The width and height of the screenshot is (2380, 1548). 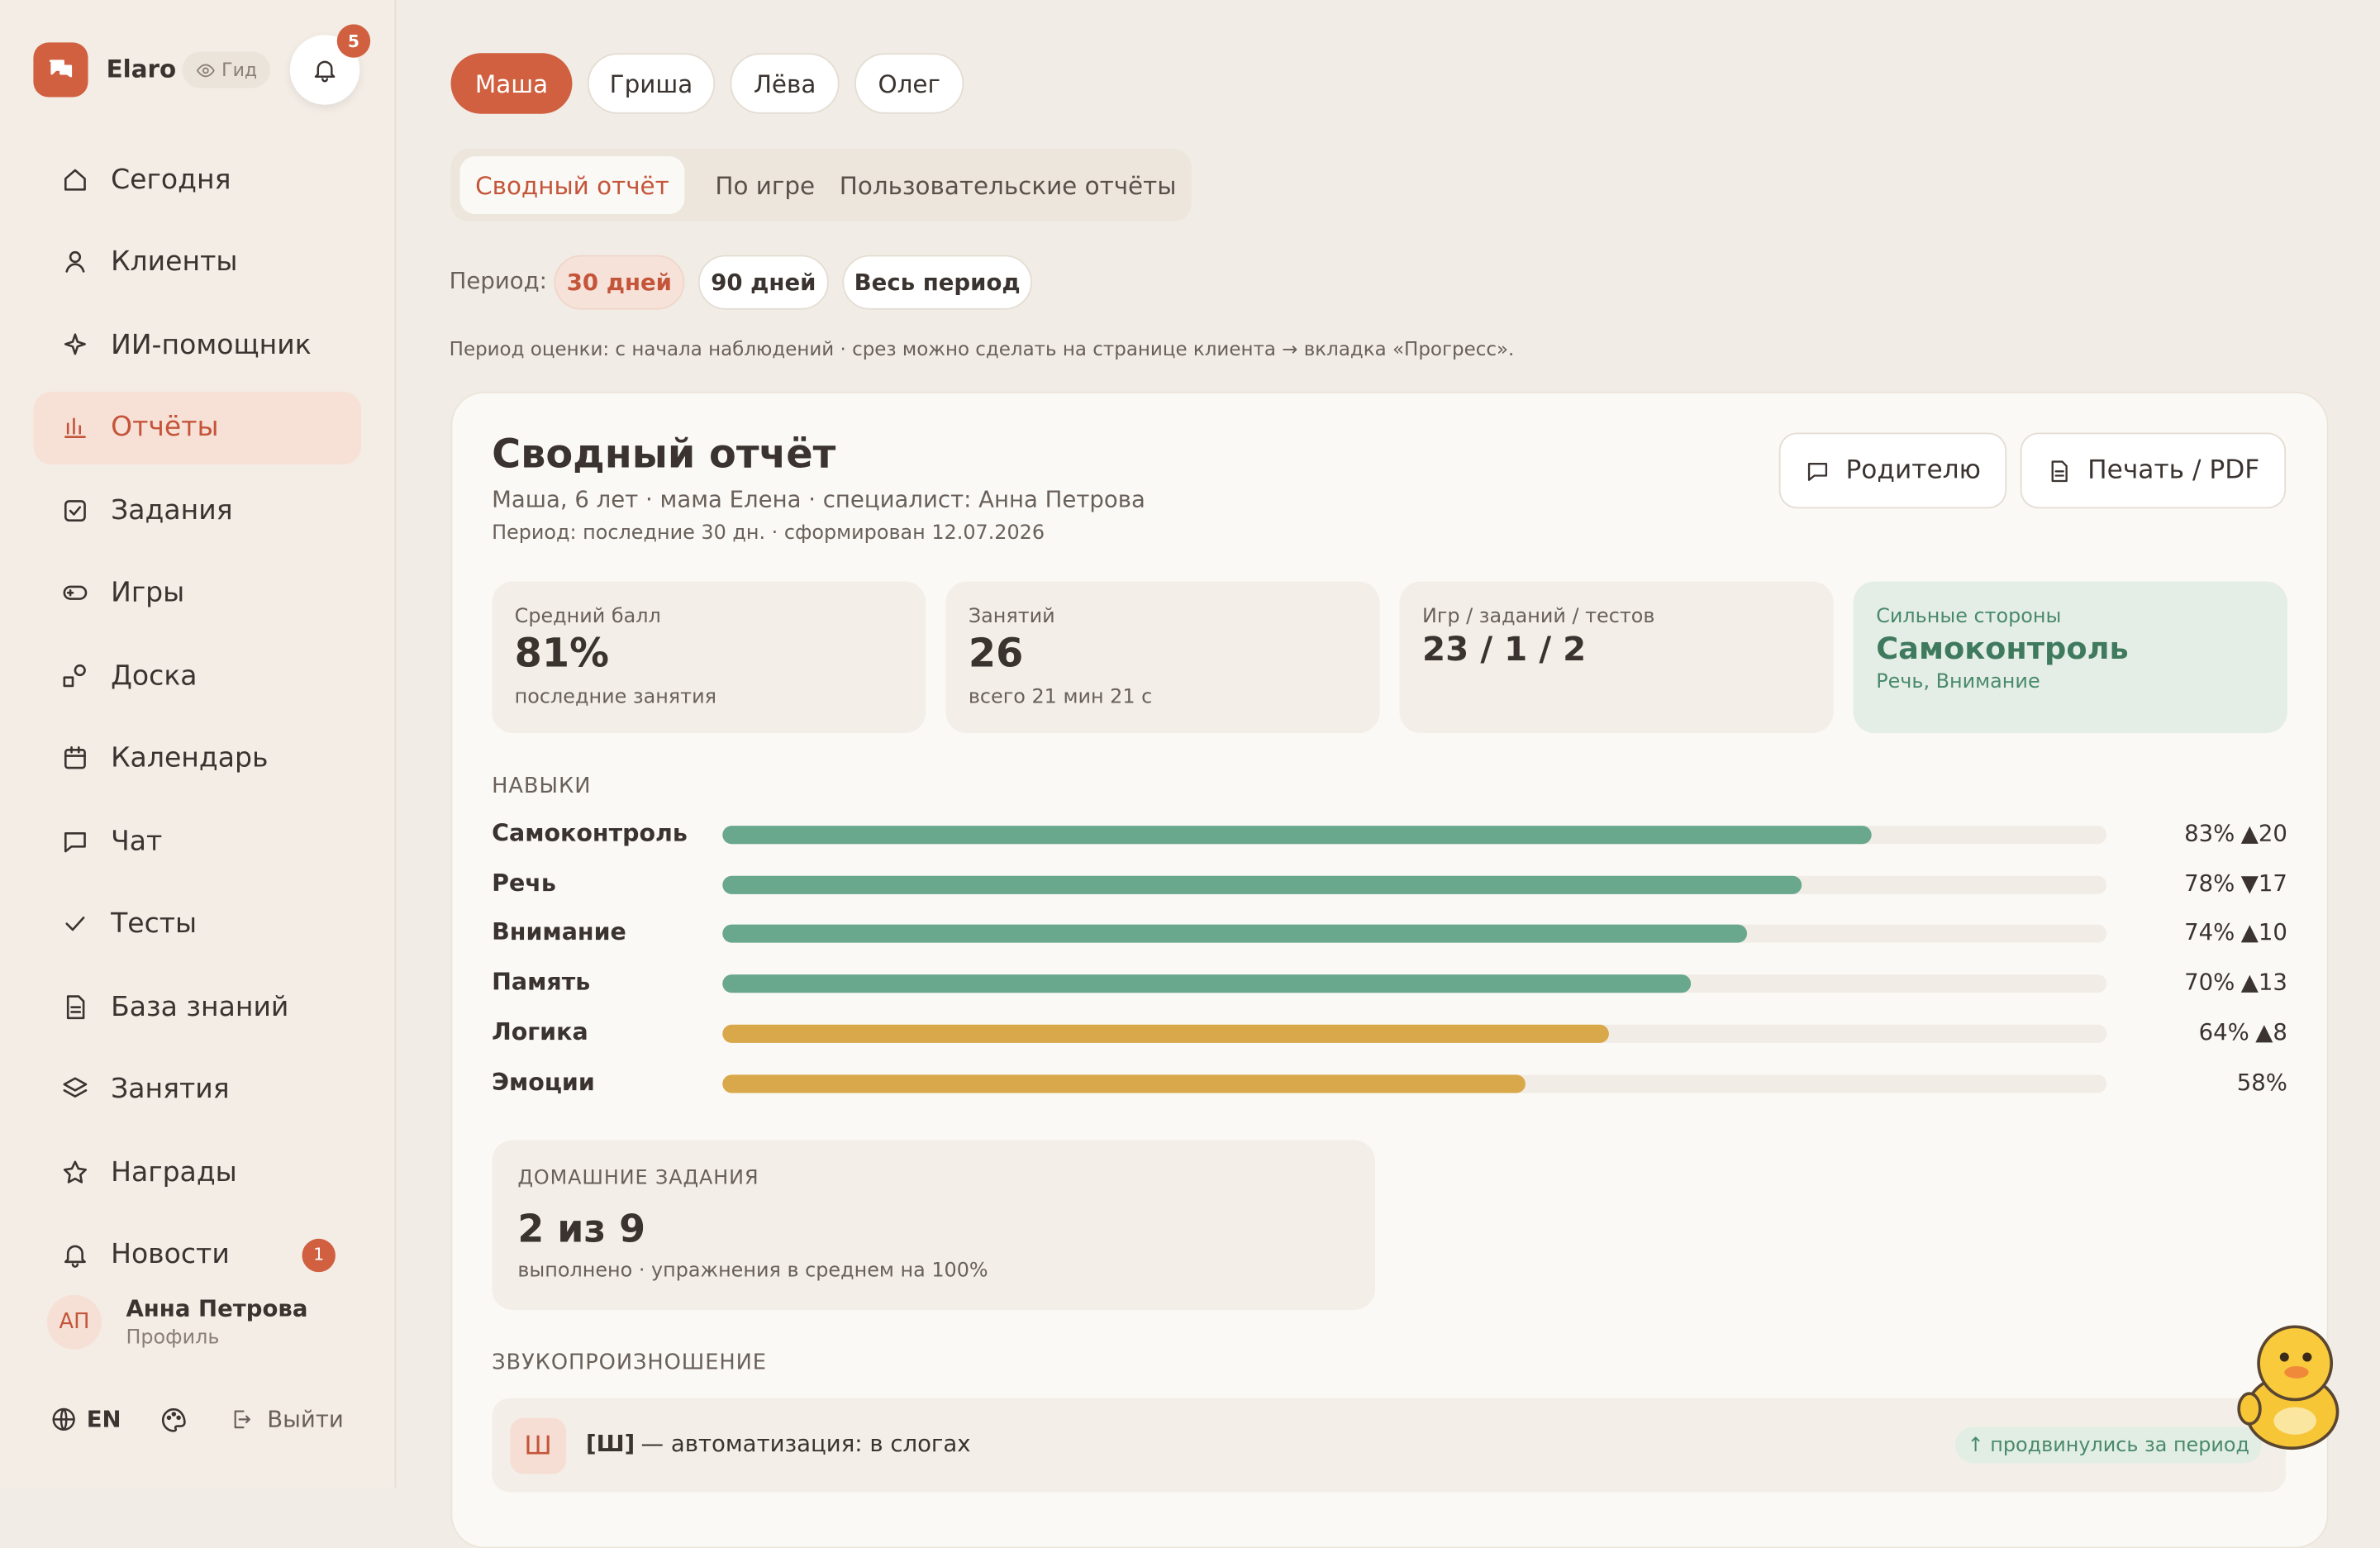 I want to click on nav-item: Чат, so click(x=197, y=840).